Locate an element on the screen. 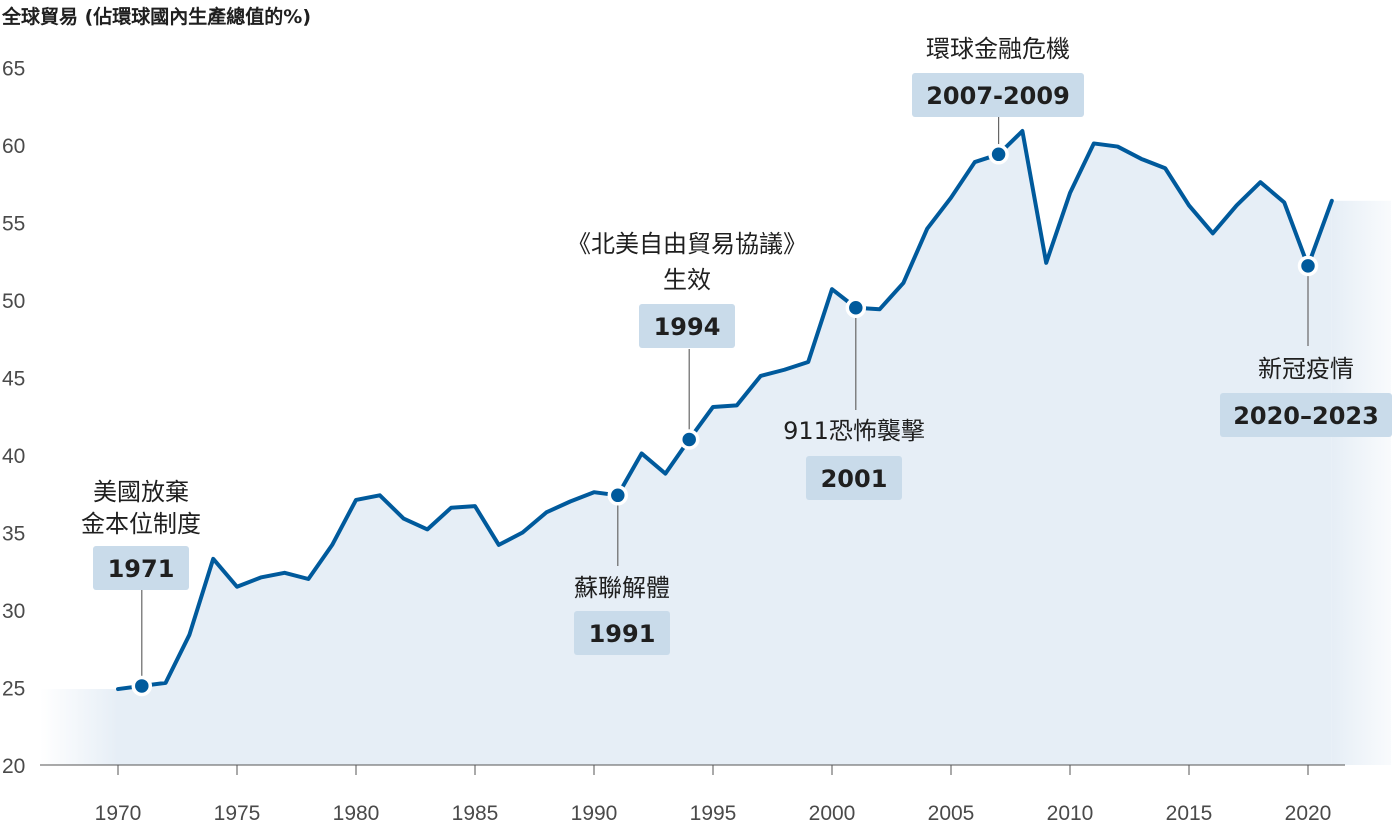  event-label: 新冠疫情 is located at coordinates (1306, 369).